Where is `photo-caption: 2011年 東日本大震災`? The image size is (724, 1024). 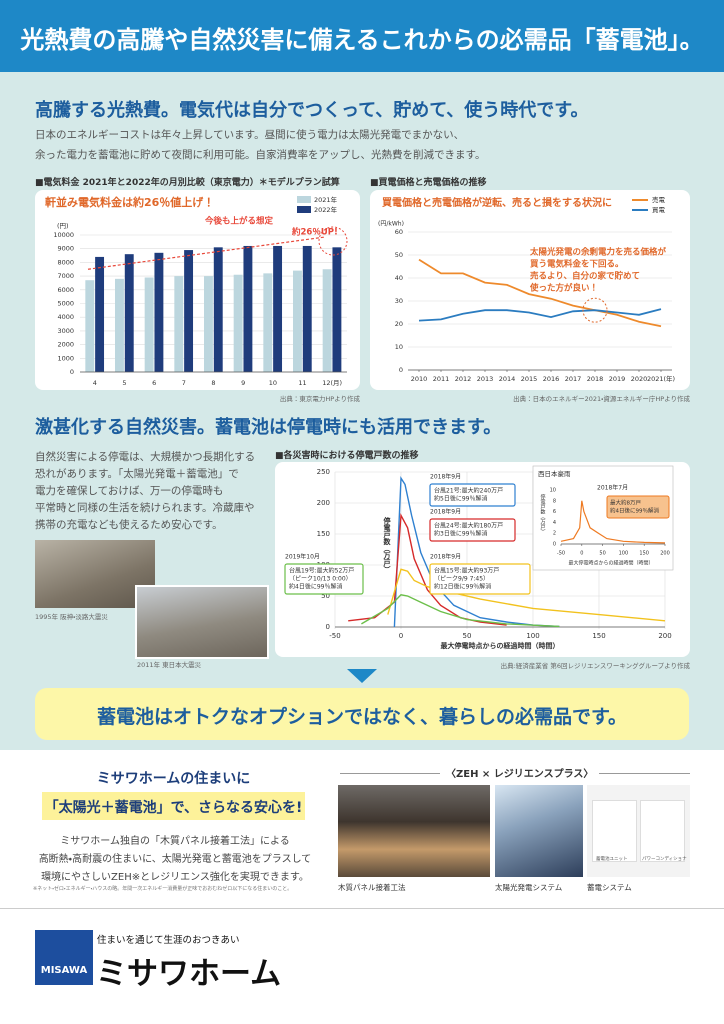 photo-caption: 2011年 東日本大震災 is located at coordinates (169, 665).